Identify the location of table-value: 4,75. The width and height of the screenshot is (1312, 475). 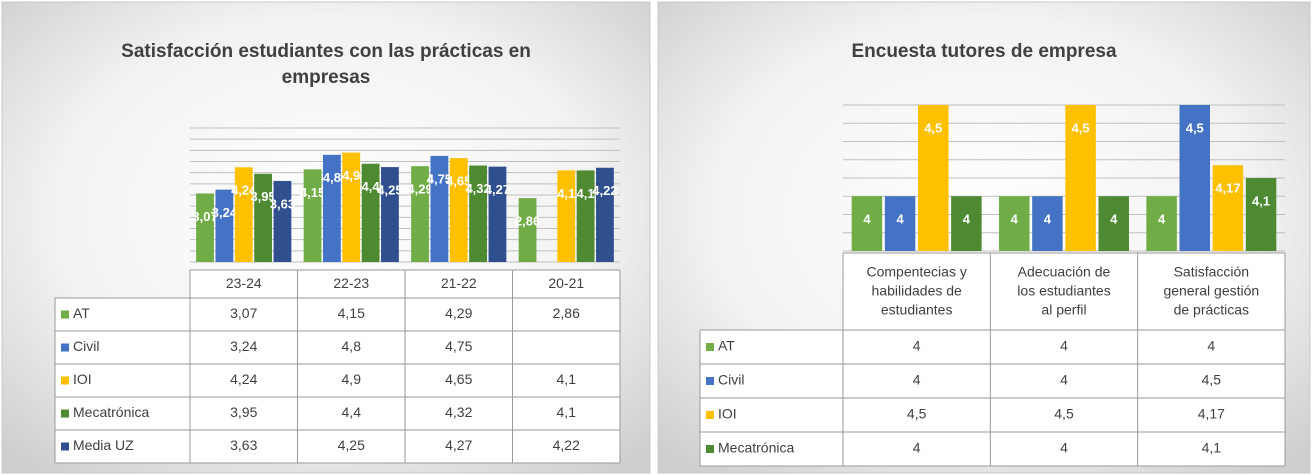
(458, 346).